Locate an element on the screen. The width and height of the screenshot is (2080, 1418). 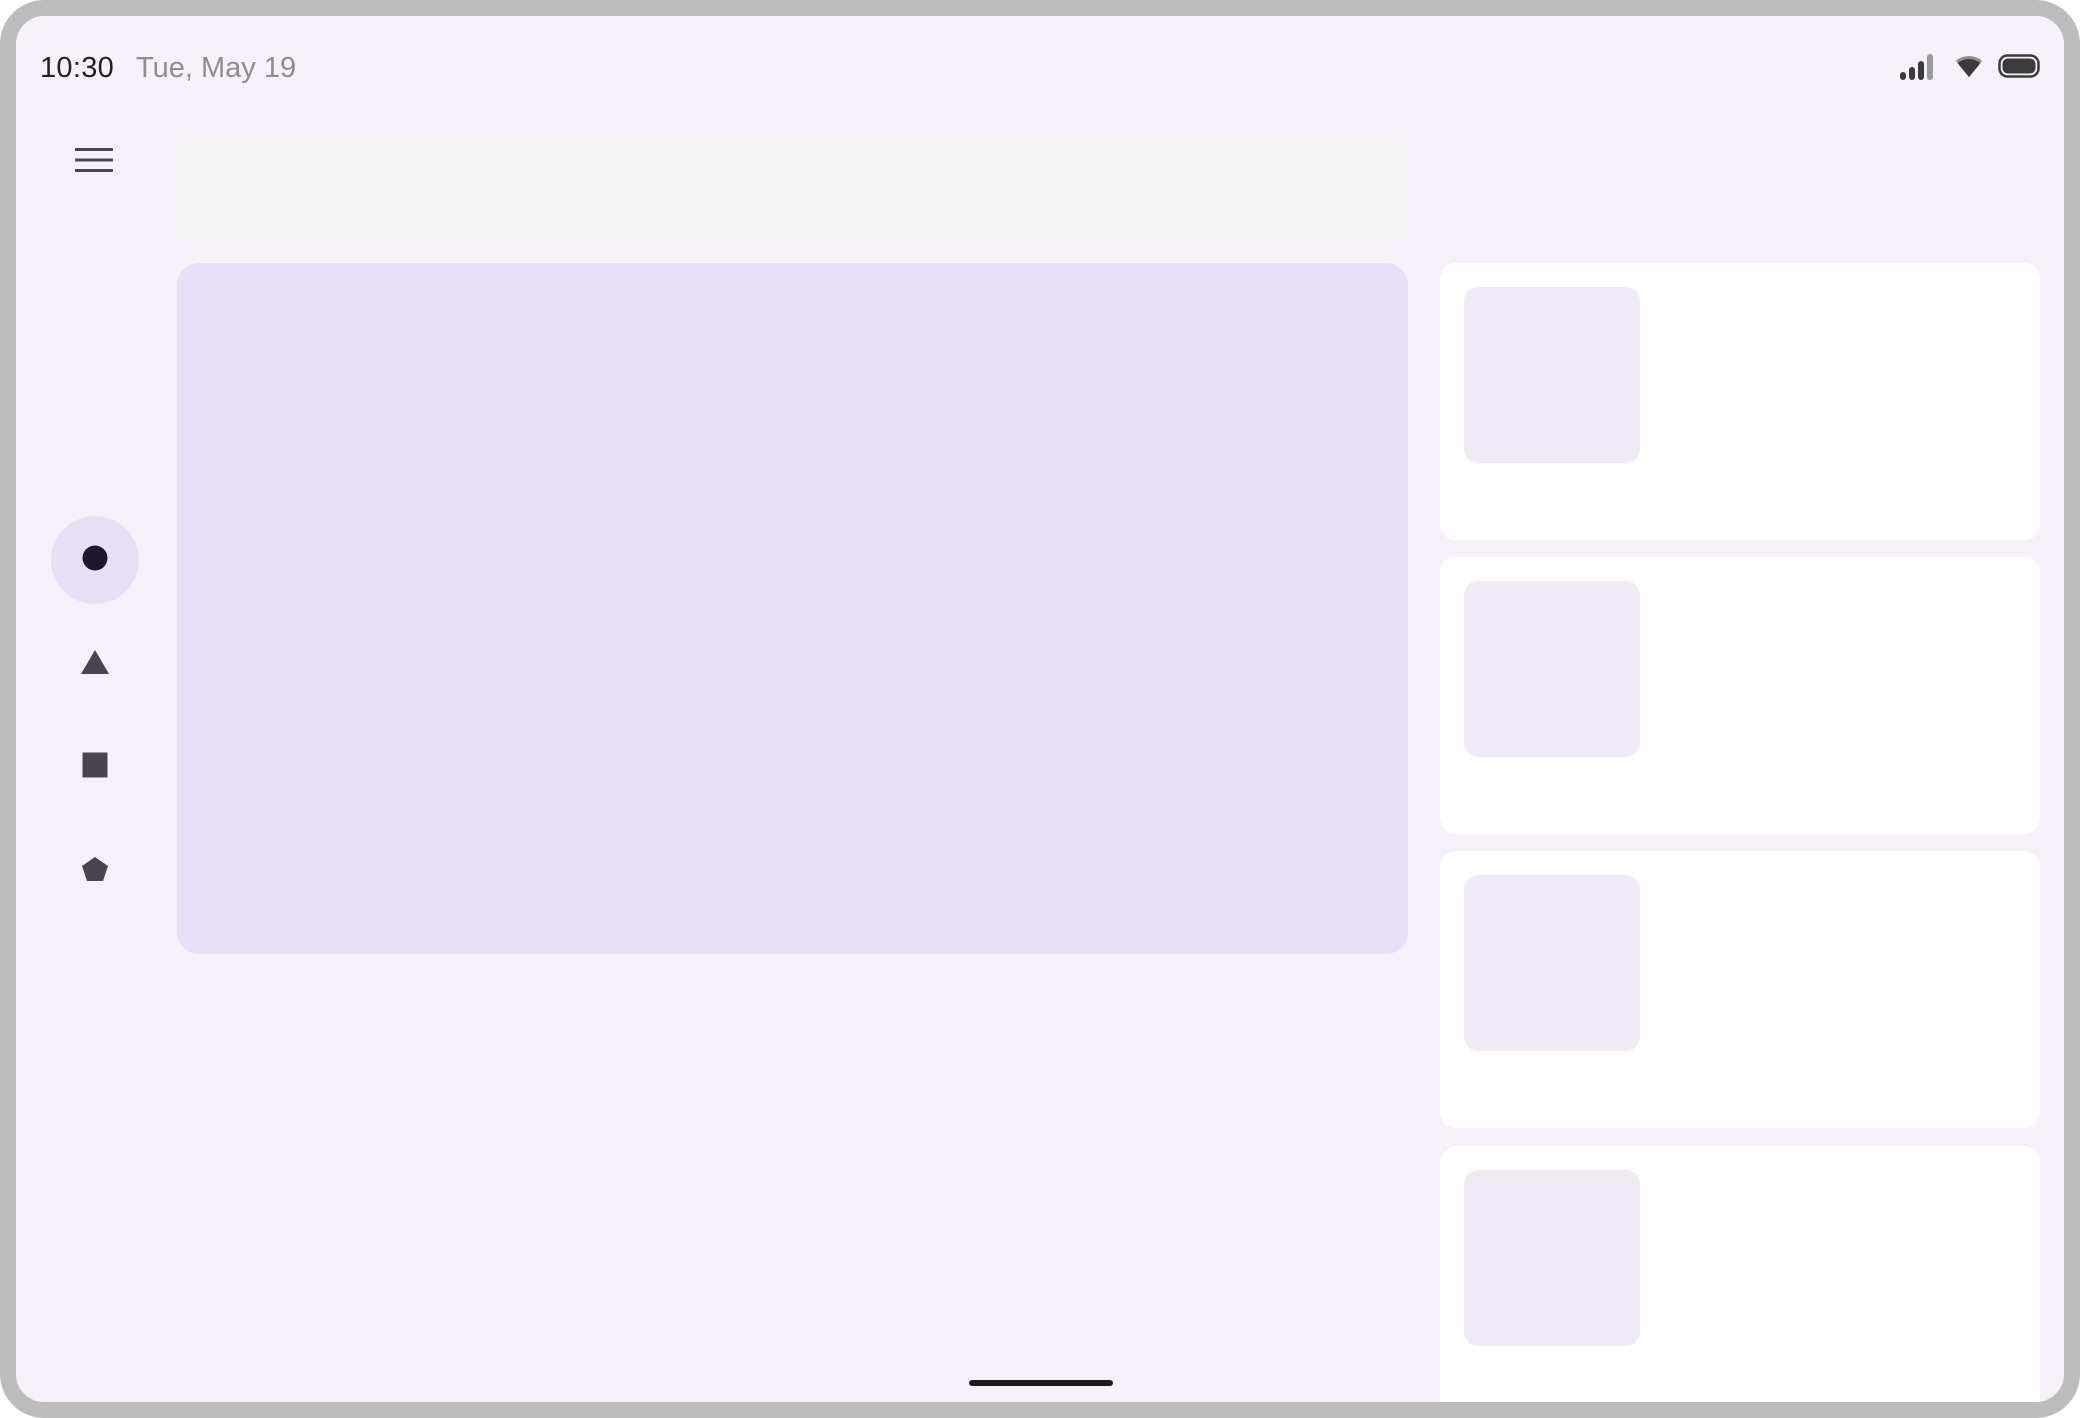
nav-item-square is located at coordinates (95, 767).